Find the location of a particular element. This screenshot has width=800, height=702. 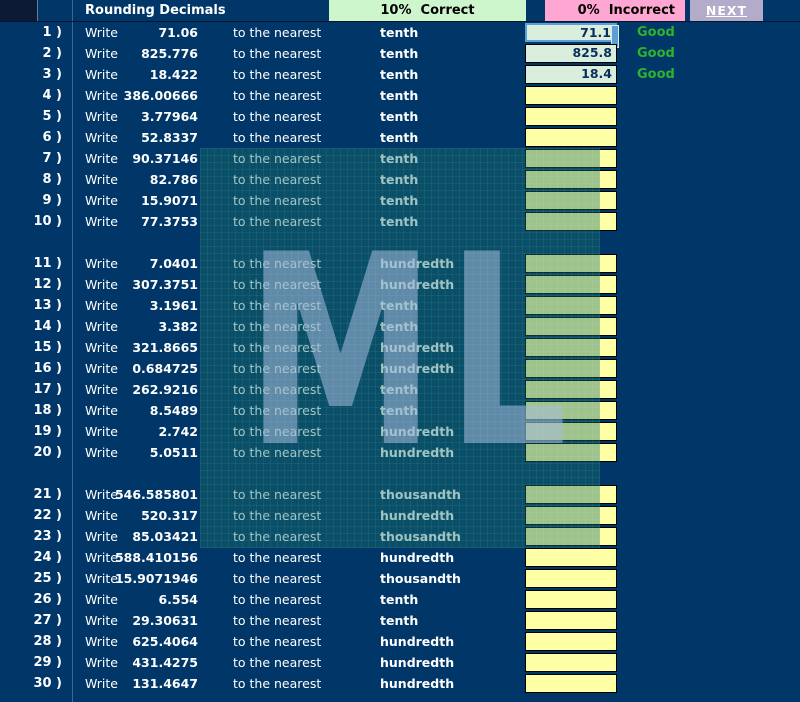

next-button: NEXT is located at coordinates (726, 10).